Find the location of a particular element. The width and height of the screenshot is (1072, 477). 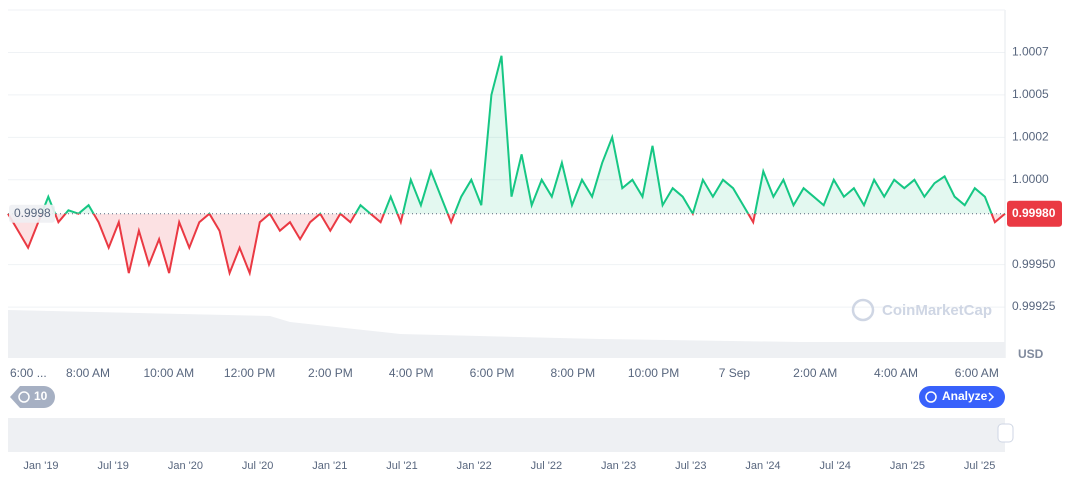

x-tick-label: 4:00 PM is located at coordinates (411, 373).